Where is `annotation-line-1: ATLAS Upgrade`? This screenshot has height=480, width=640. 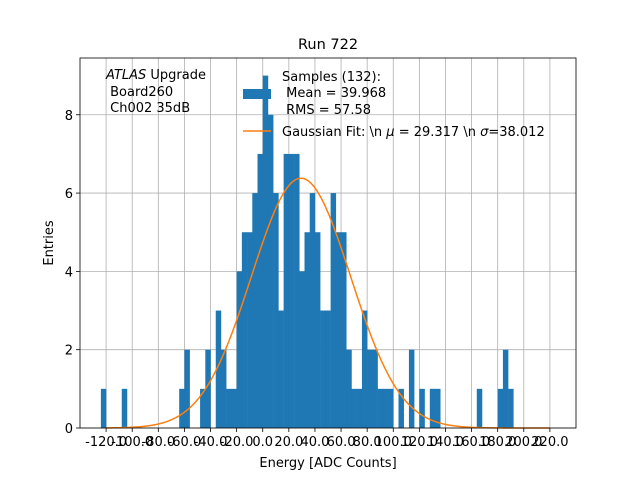
annotation-line-1: ATLAS Upgrade is located at coordinates (155, 75).